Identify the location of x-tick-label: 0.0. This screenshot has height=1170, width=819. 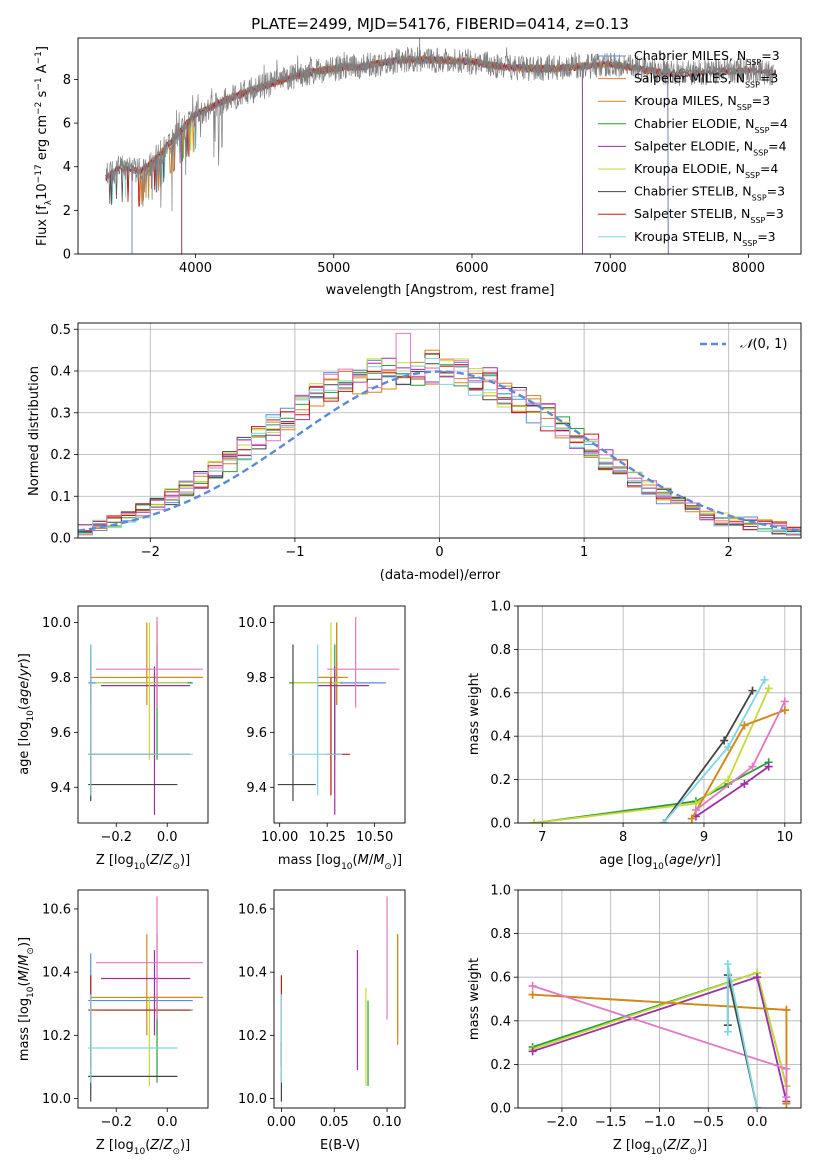
(167, 1122).